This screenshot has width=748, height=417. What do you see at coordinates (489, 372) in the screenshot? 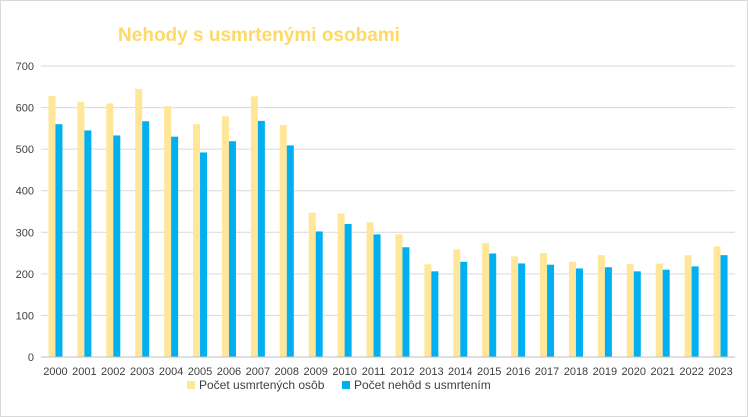
I see `x-tick-label: 2015` at bounding box center [489, 372].